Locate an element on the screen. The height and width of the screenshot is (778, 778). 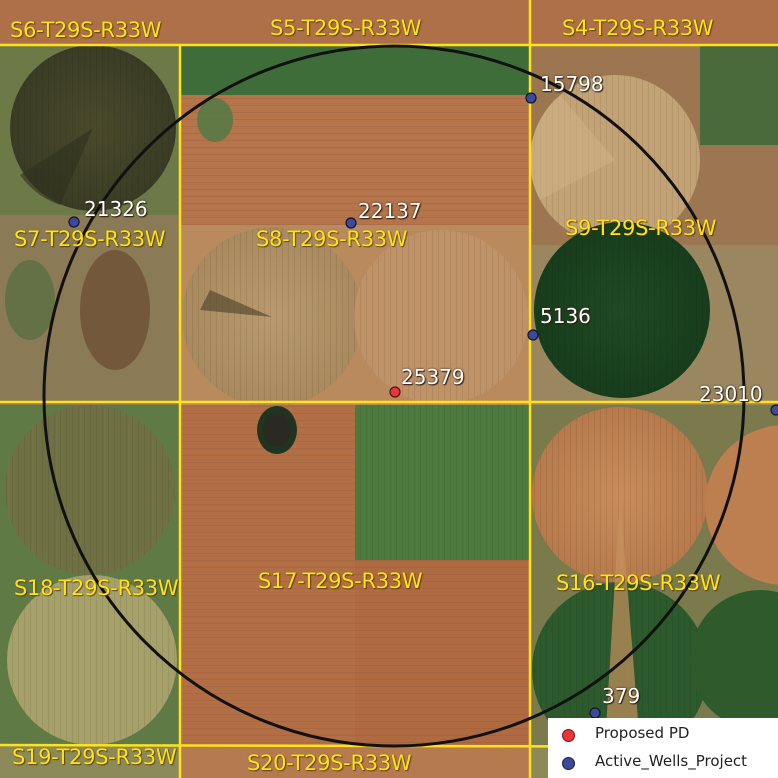
blue-dot-icon is located at coordinates (568, 763).